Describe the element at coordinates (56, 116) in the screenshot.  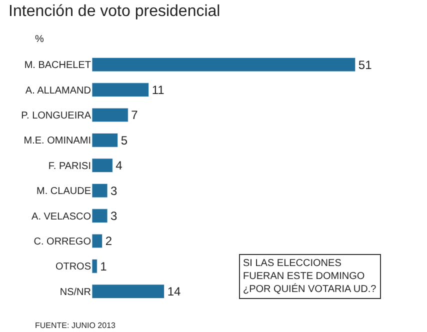
I see `y-tick-label: P. LONGUEIRA` at that location.